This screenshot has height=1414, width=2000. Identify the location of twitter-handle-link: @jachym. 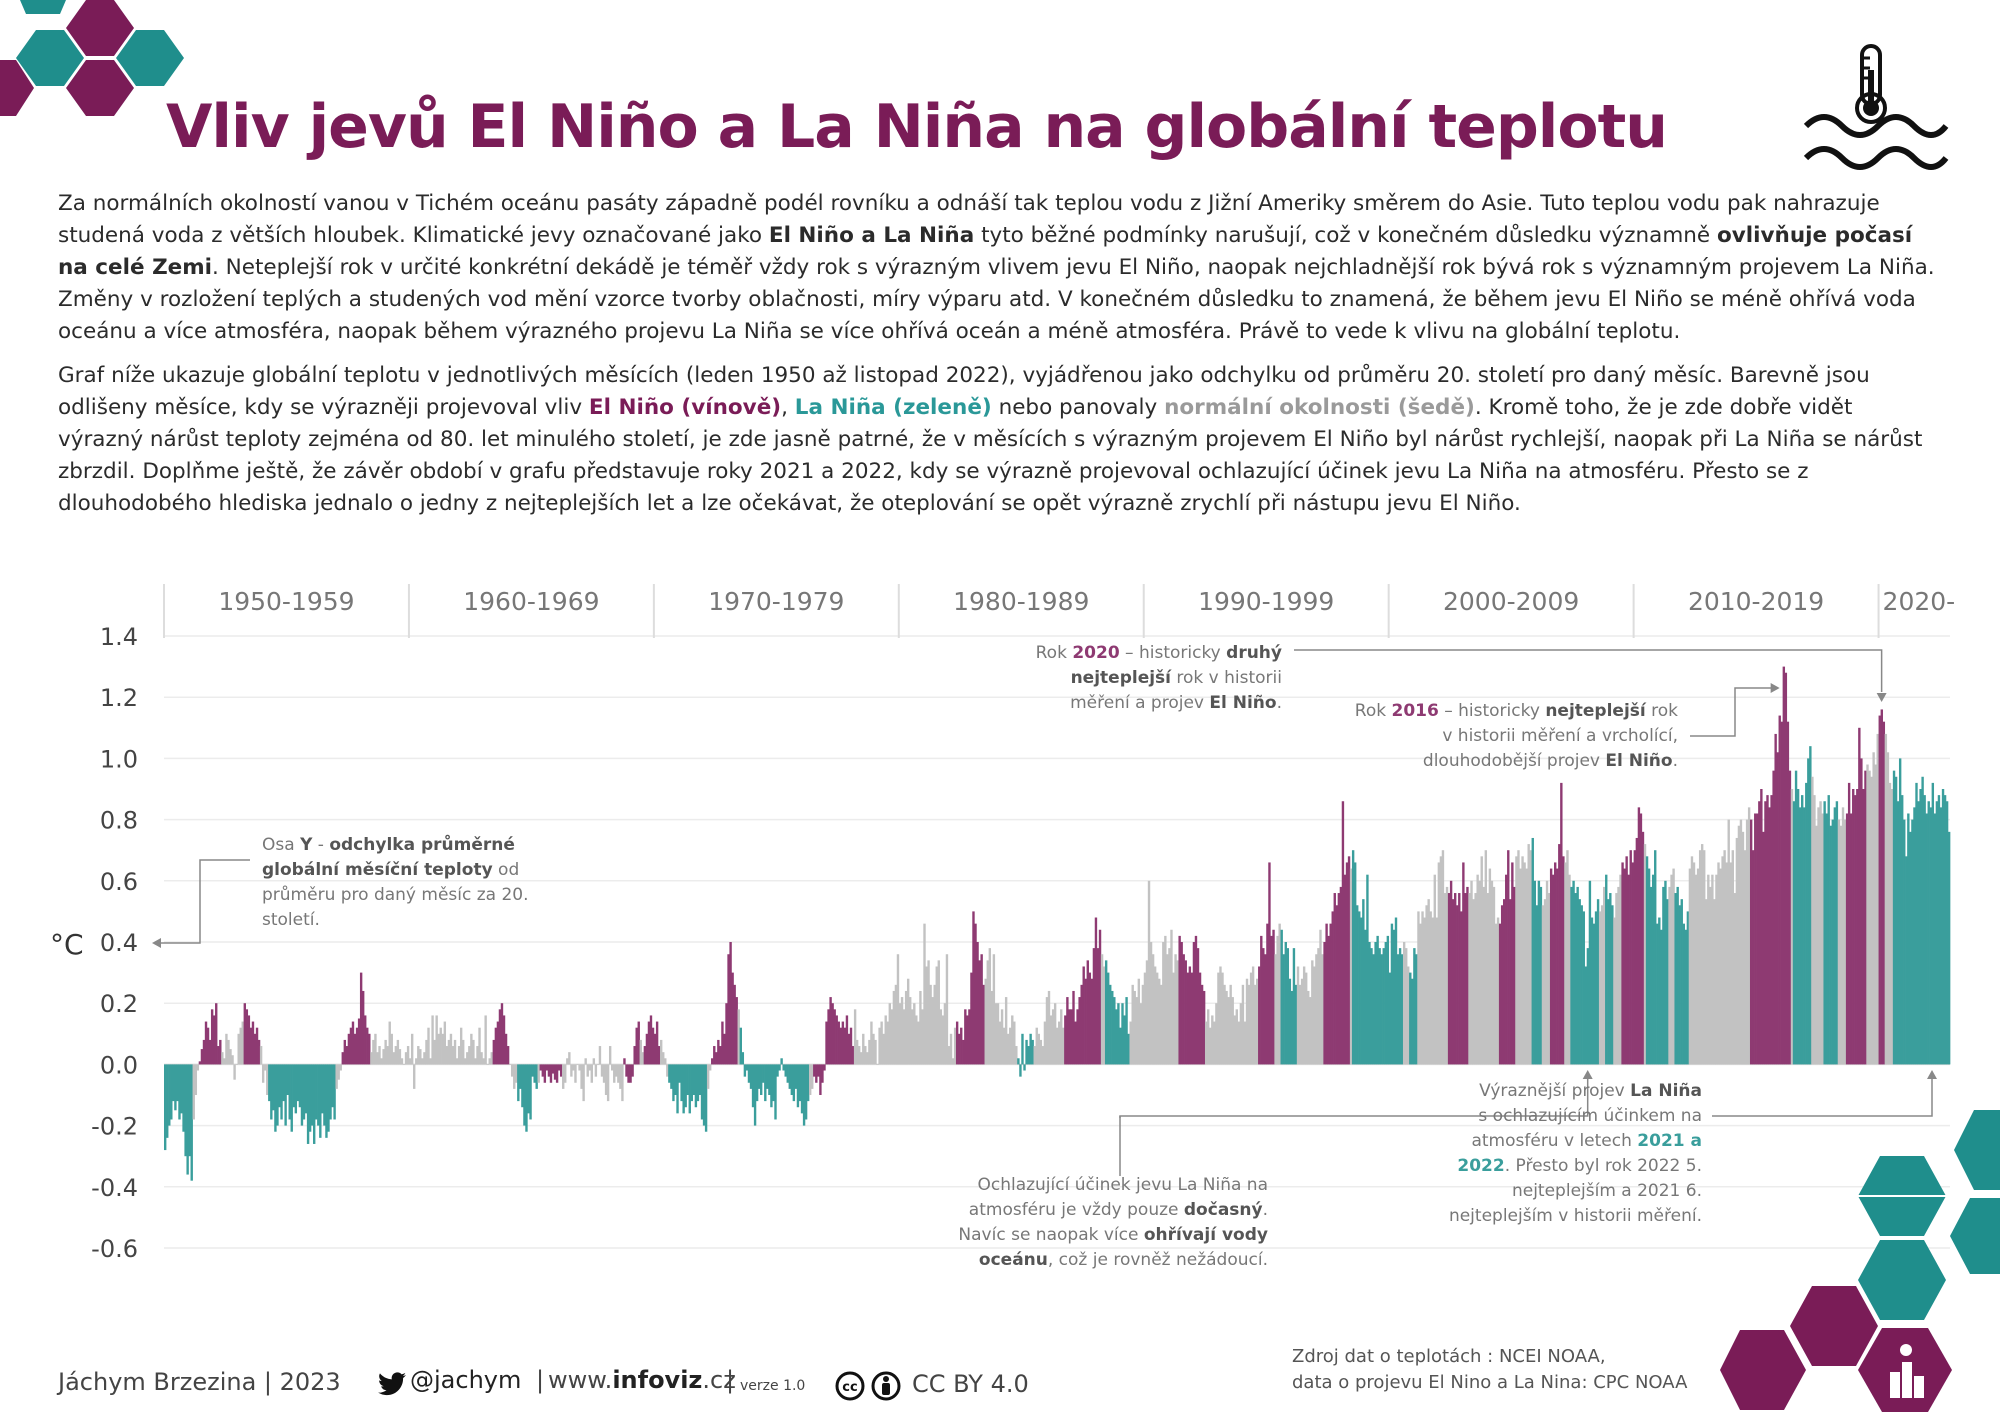
(466, 1380).